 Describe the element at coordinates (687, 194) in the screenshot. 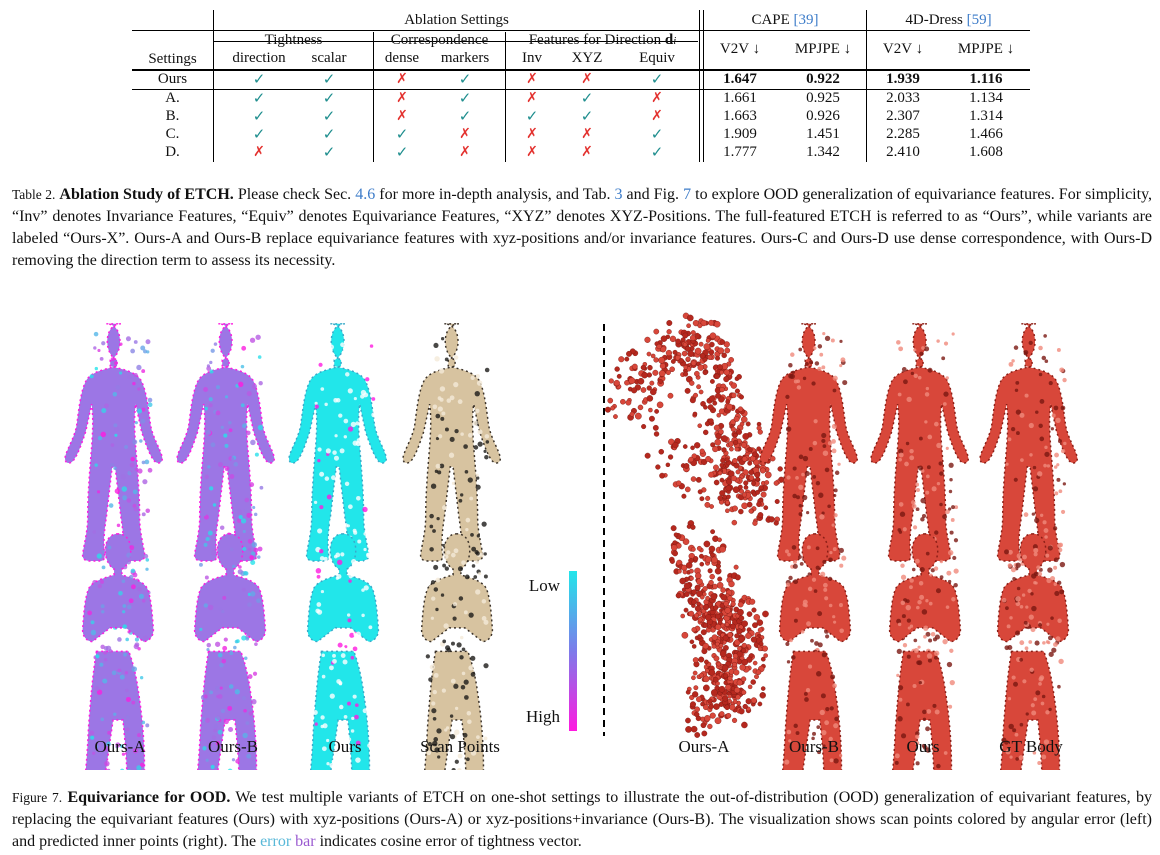

I see `ref-fig-7: 7` at that location.